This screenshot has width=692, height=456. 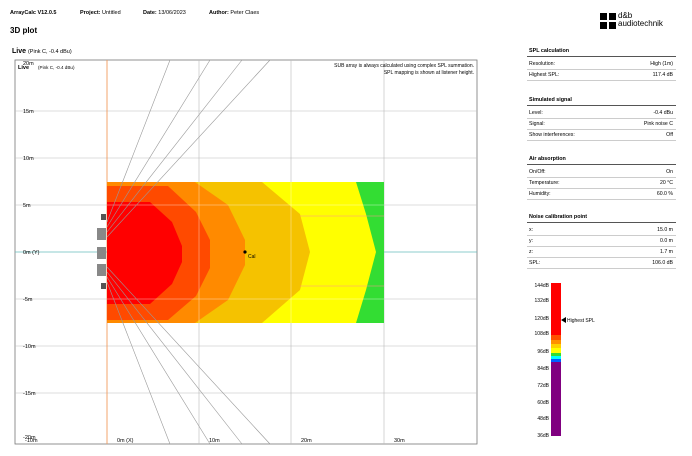 I want to click on x-tick-label: 0m (X), so click(x=125, y=441).